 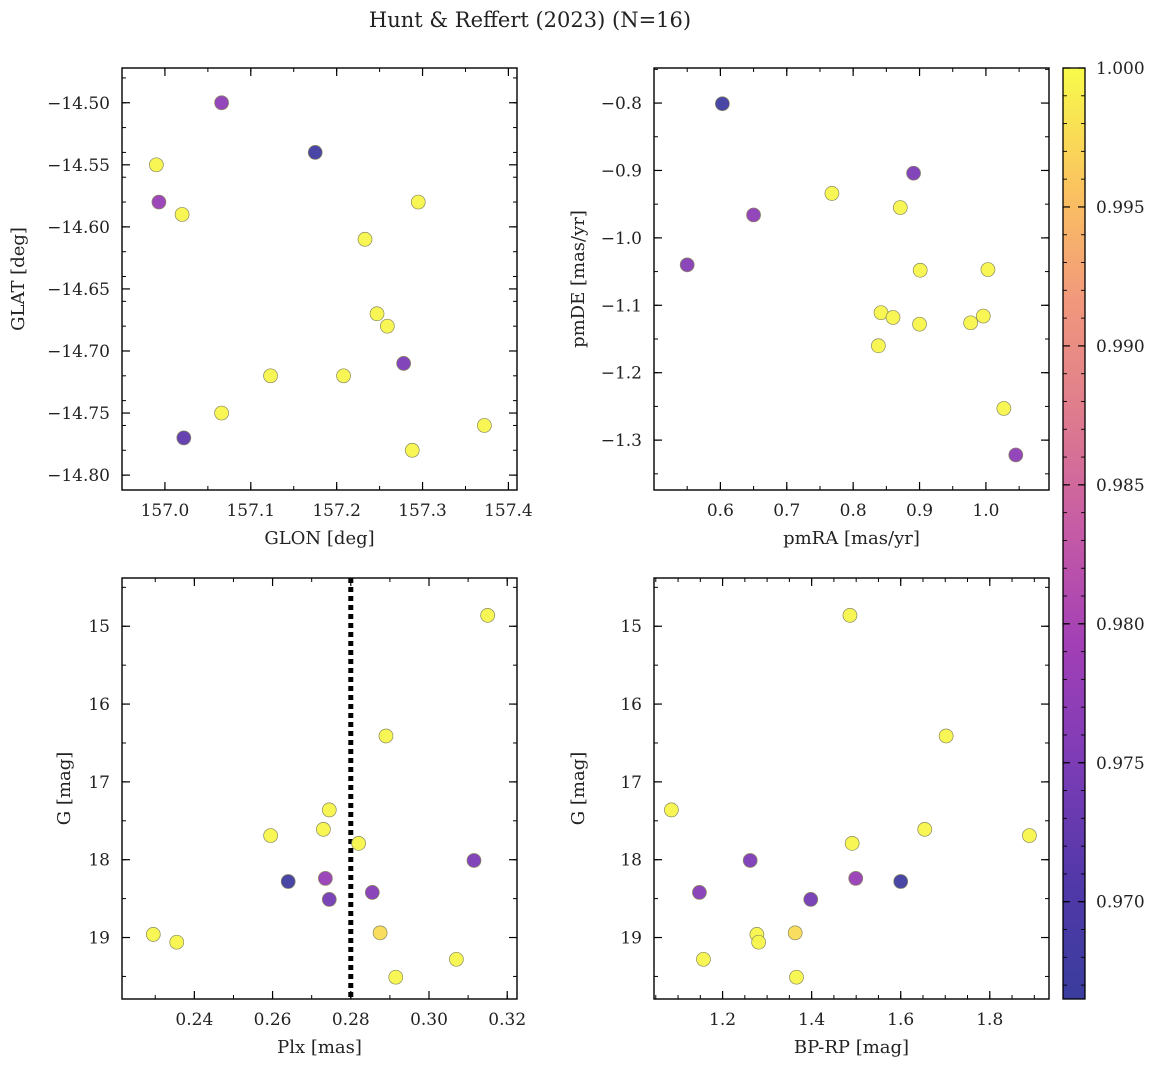 What do you see at coordinates (851, 538) in the screenshot?
I see `x-axis-label: pmRA [mas/yr]` at bounding box center [851, 538].